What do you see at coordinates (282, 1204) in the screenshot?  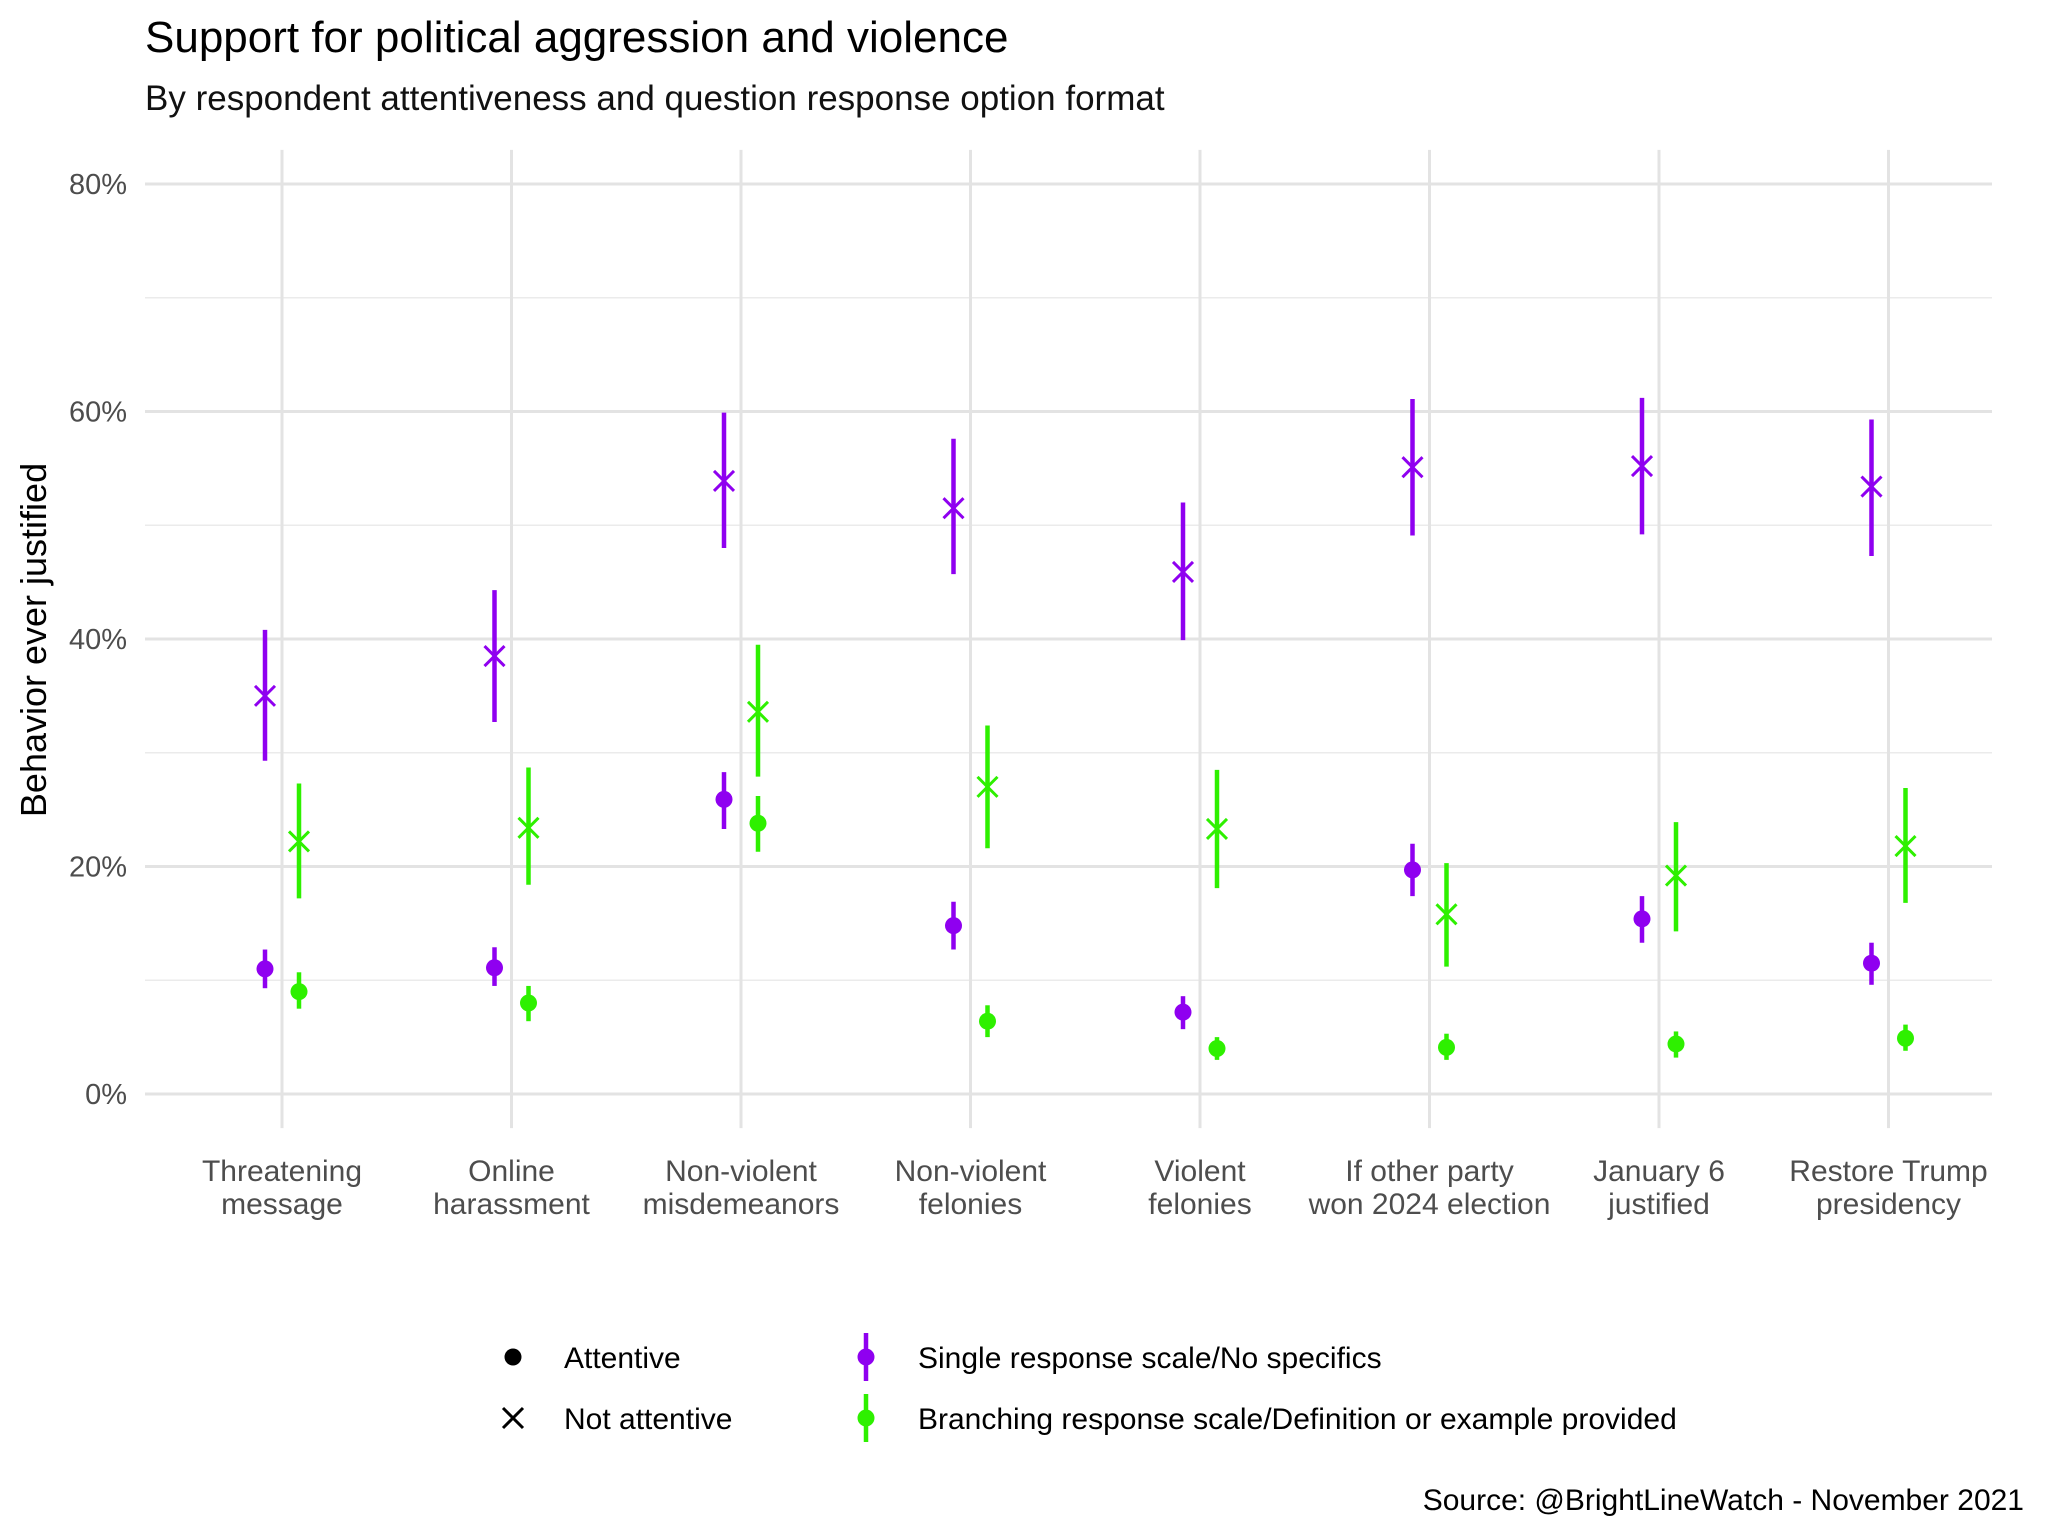 I see `x-tick-label: message` at bounding box center [282, 1204].